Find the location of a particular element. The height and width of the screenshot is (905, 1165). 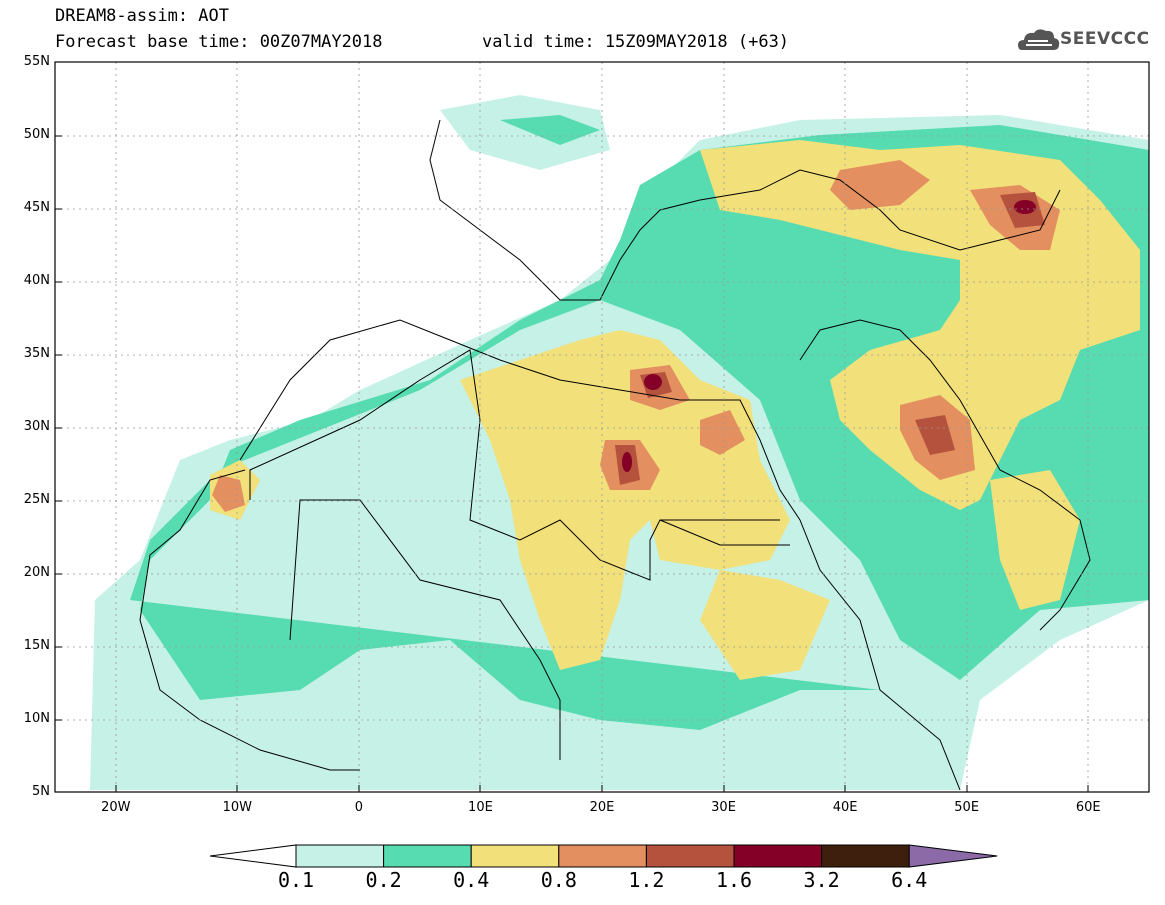

colorbar-level-label: 0.2 is located at coordinates (383, 880).